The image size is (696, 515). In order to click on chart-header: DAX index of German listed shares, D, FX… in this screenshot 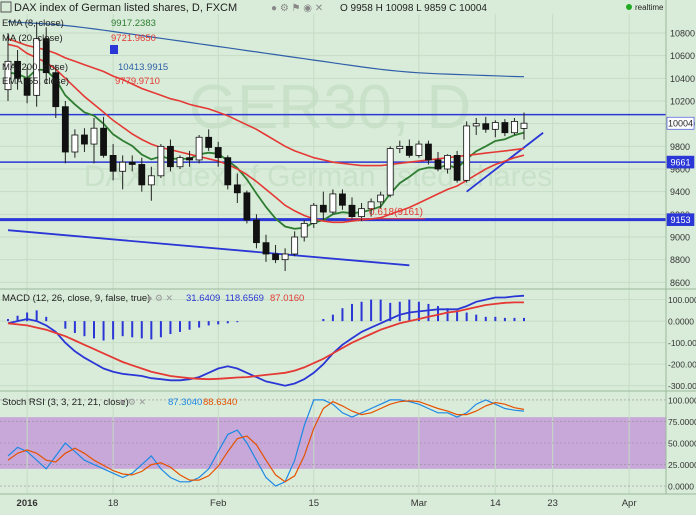, I will do `click(332, 7)`.